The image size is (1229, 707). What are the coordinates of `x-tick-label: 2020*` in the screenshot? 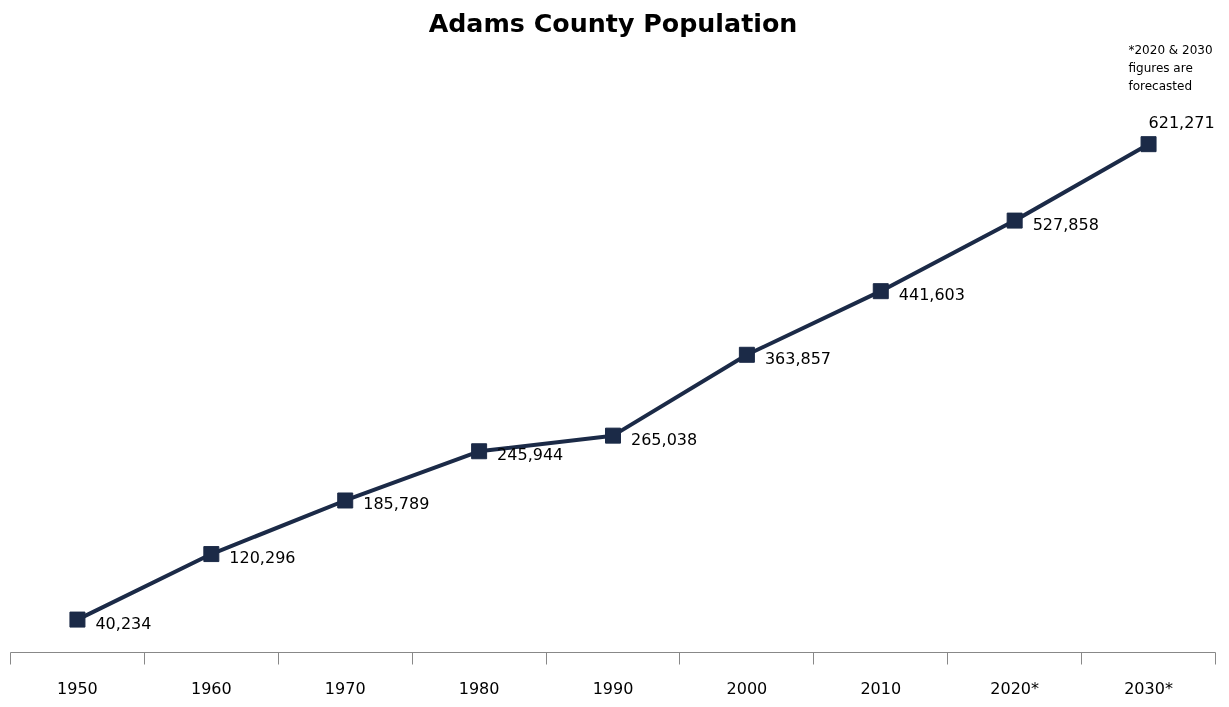 It's located at (1015, 688).